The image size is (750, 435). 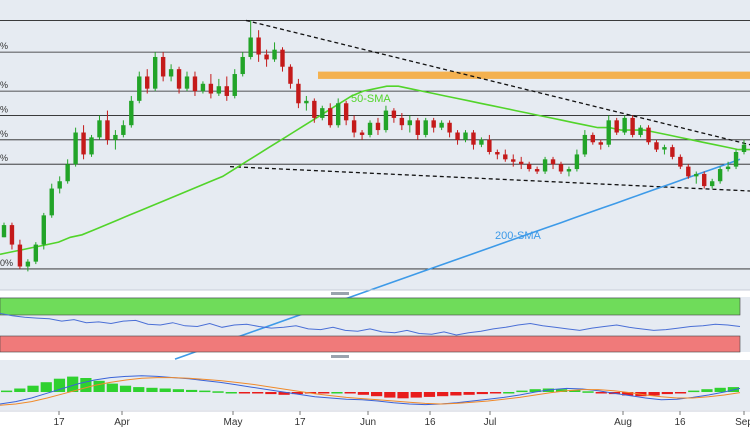 What do you see at coordinates (370, 306) in the screenshot?
I see `rsi-overbought-zone` at bounding box center [370, 306].